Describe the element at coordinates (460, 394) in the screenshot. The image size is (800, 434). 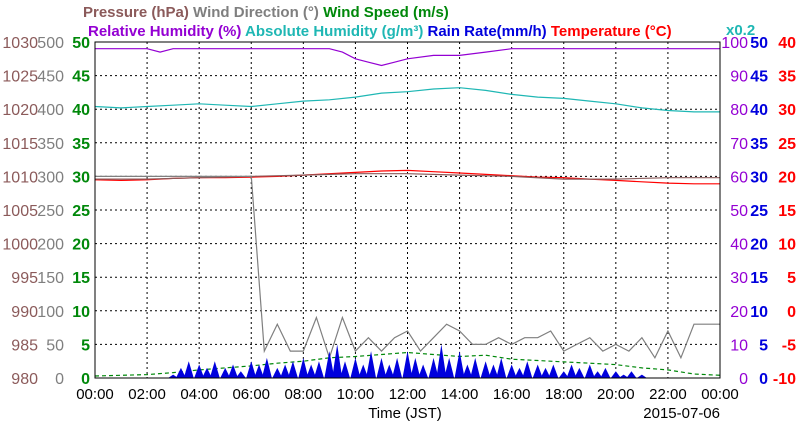
I see `x-tick-label: 14:00` at that location.